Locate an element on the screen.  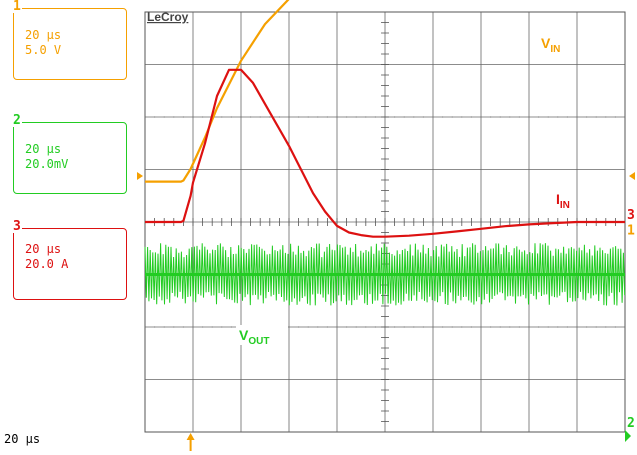
label-iin: IIN is located at coordinates (563, 201).